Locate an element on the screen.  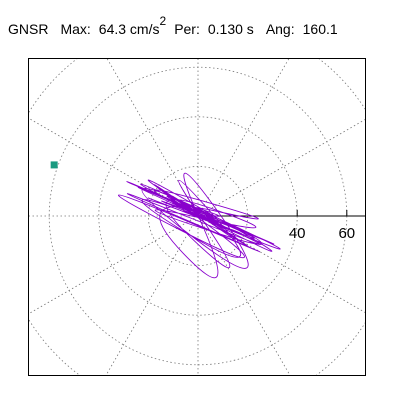
angle-label: Ang: is located at coordinates (280, 28).